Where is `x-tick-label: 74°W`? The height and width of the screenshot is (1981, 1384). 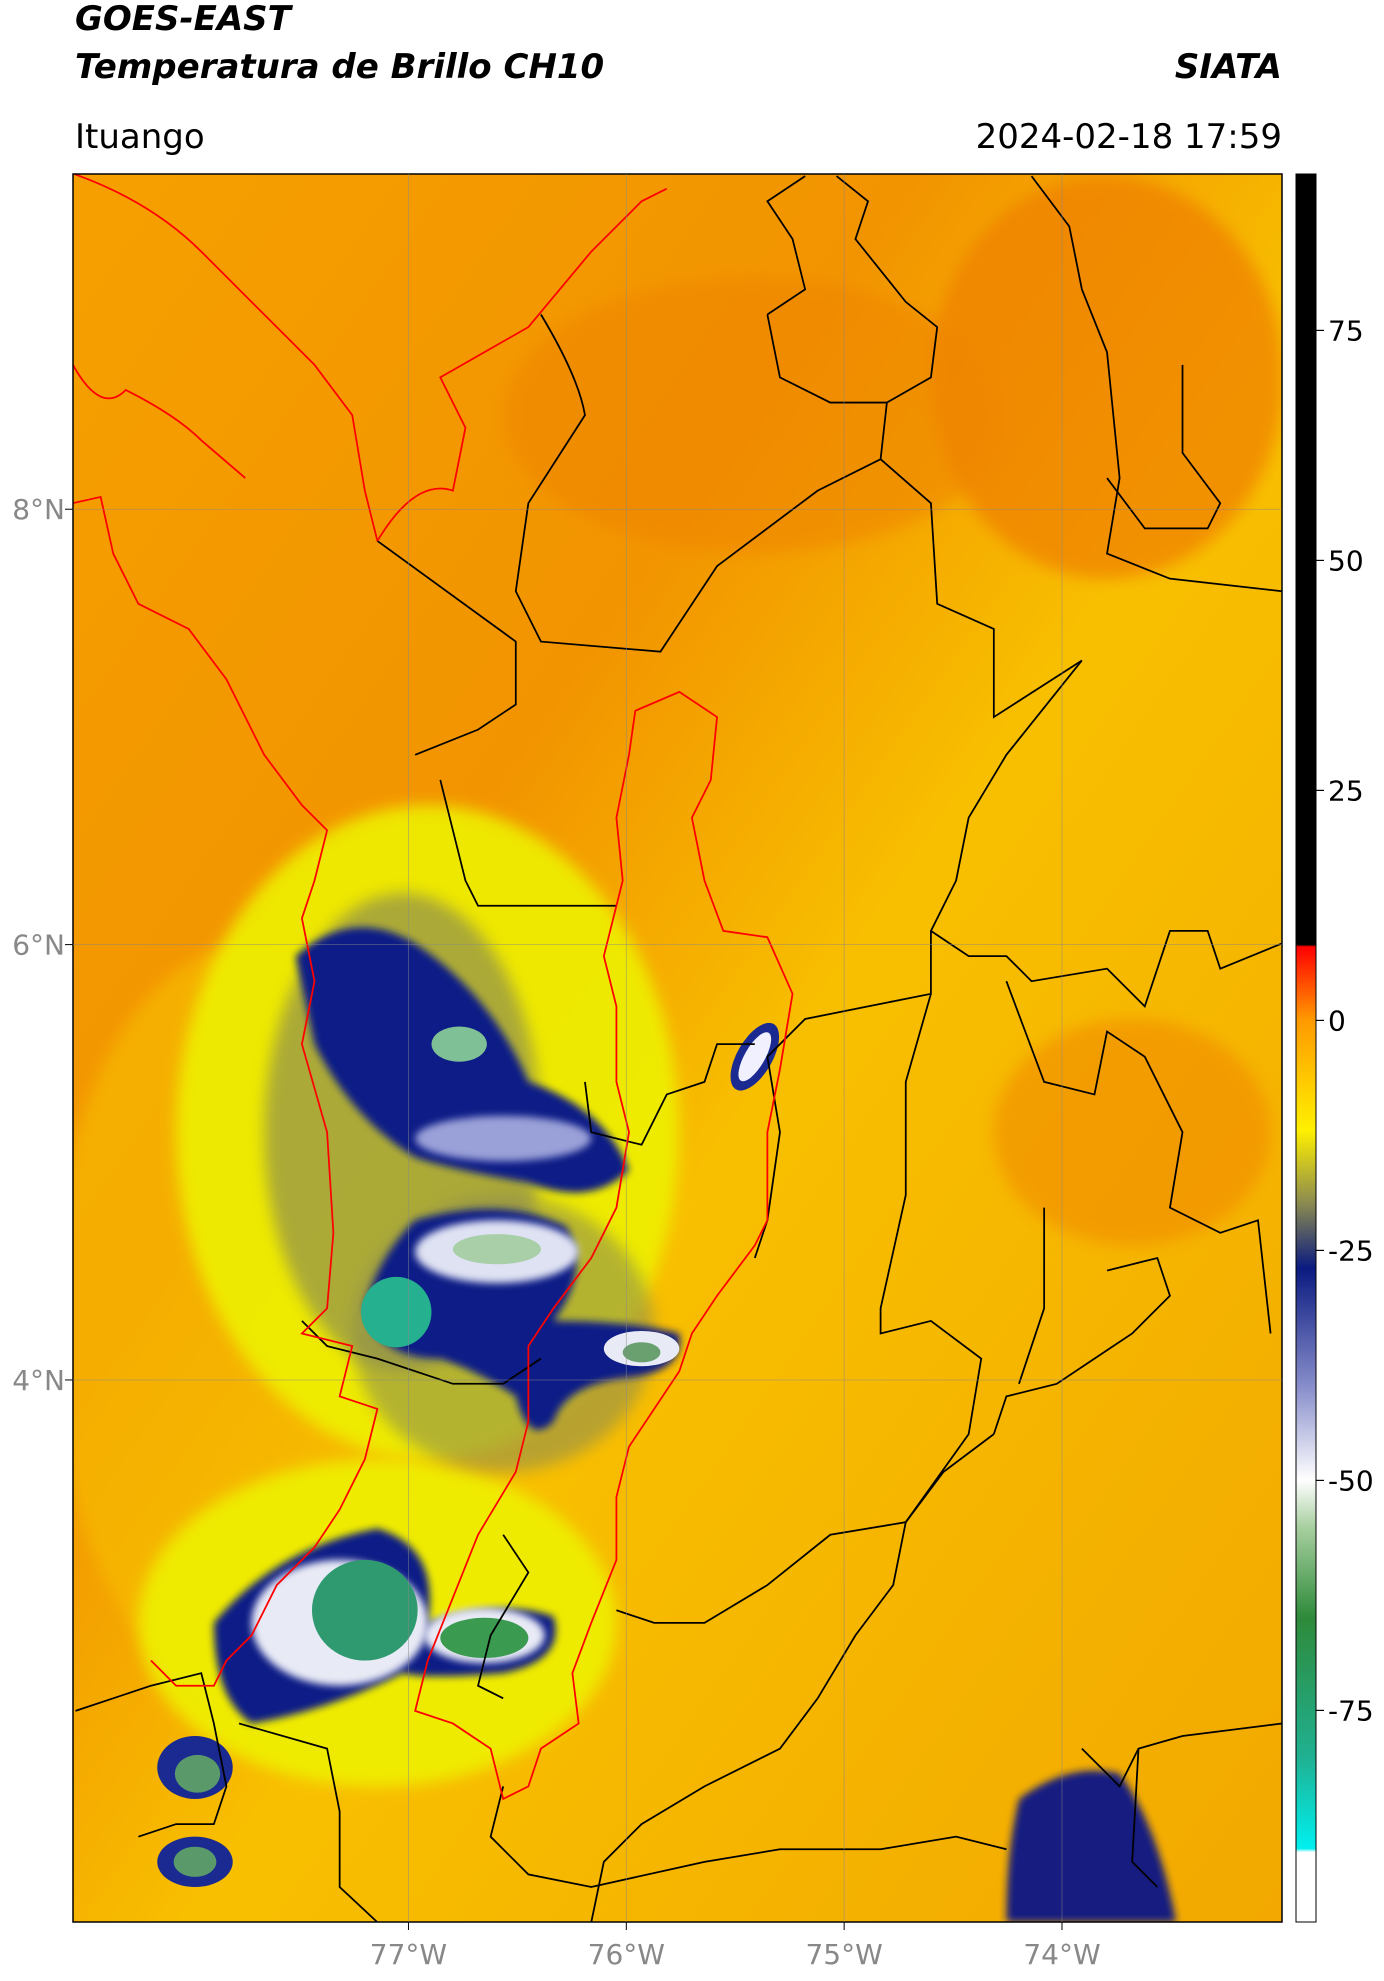
x-tick-label: 74°W is located at coordinates (1061, 1954).